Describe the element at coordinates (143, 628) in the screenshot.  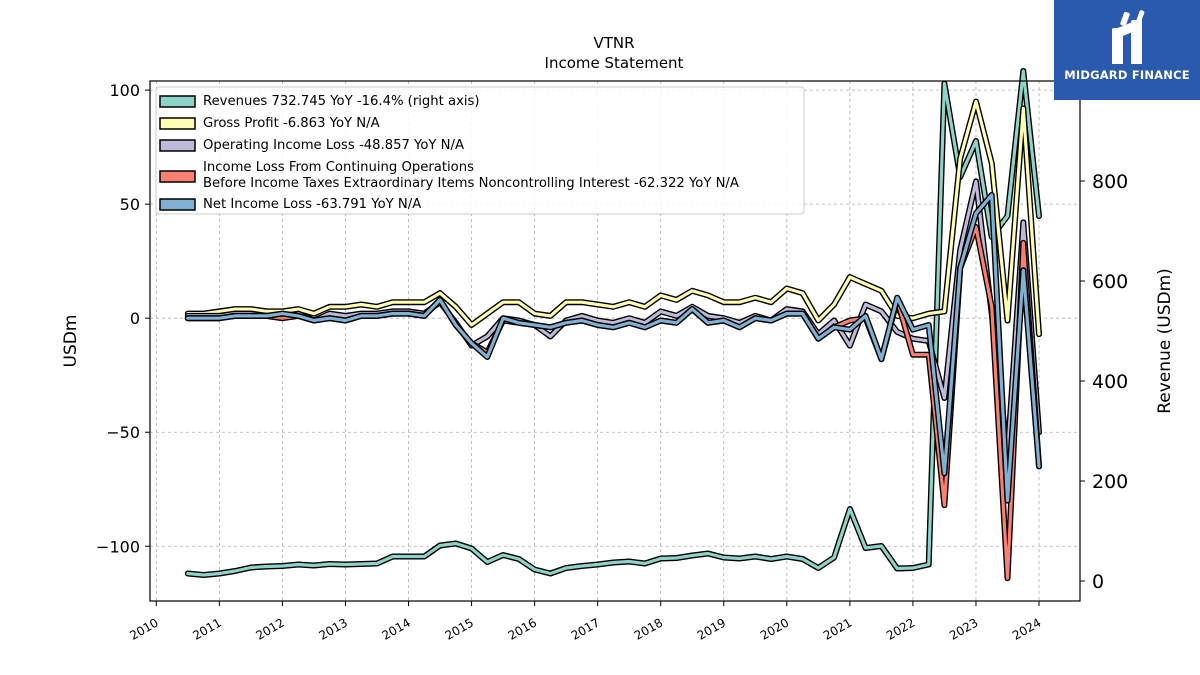
I see `x-tick-label: 2010` at that location.